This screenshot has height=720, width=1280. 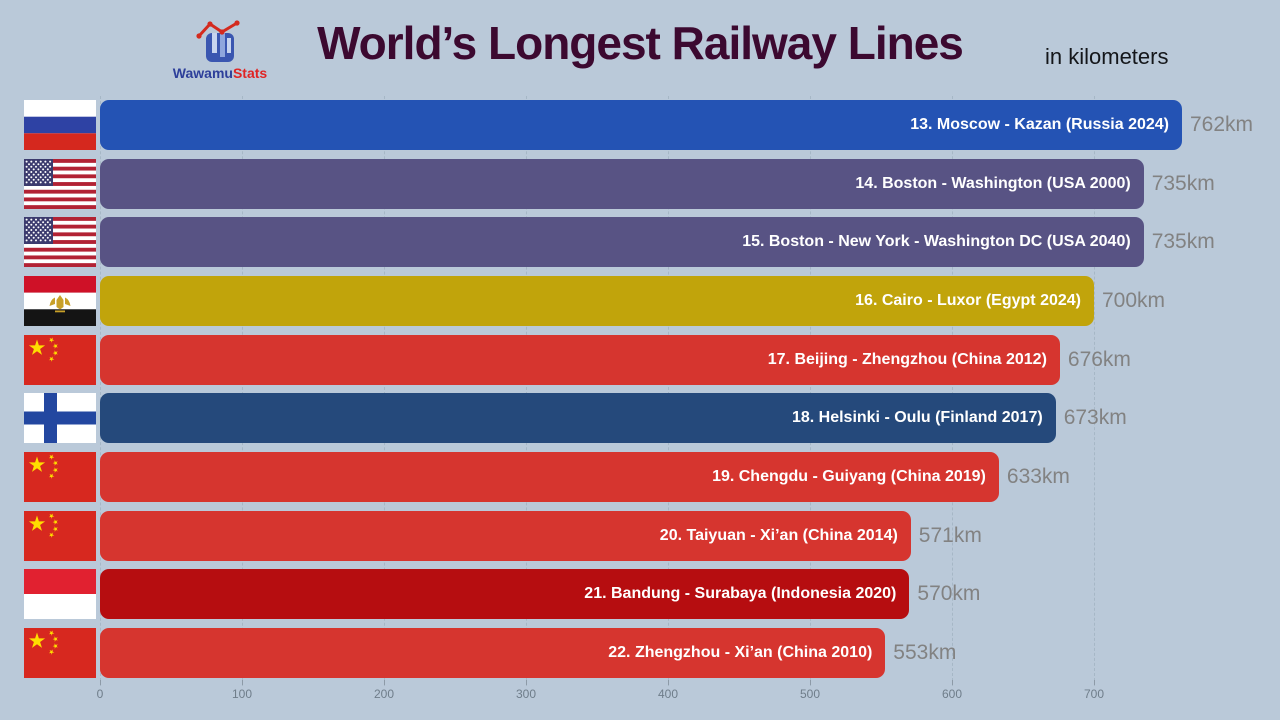 What do you see at coordinates (1038, 476) in the screenshot?
I see `bar-value-label: 633km` at bounding box center [1038, 476].